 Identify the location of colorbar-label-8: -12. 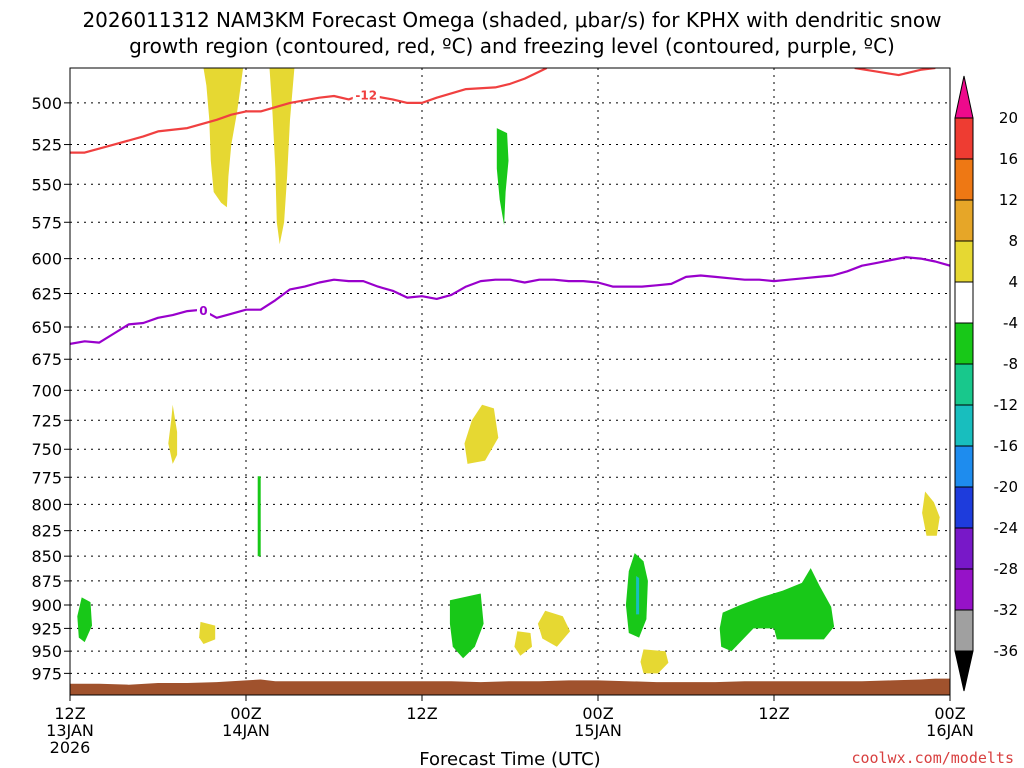
(1006, 405).